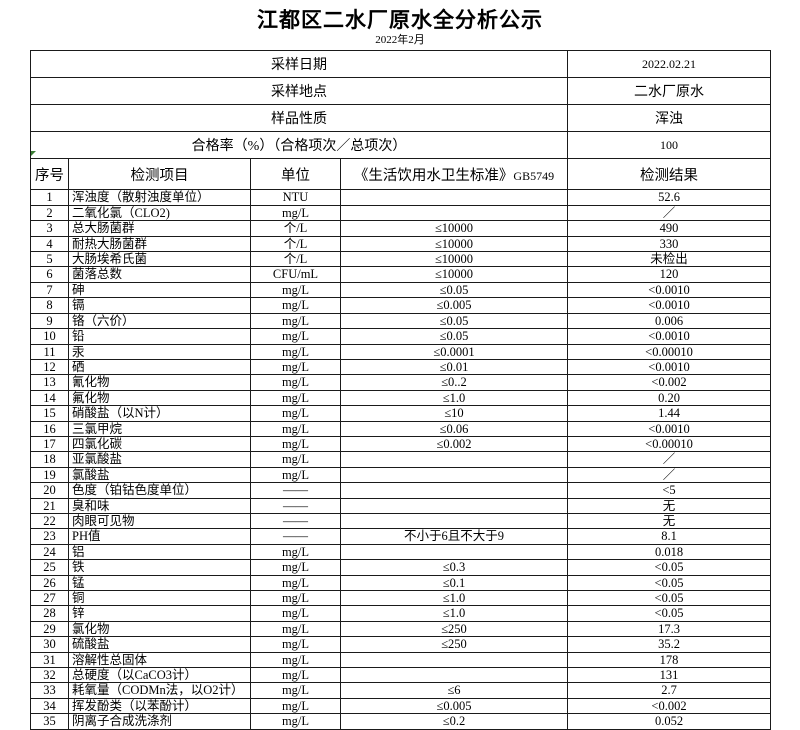 The image size is (800, 730). What do you see at coordinates (159, 336) in the screenshot?
I see `row-item: 铅` at bounding box center [159, 336].